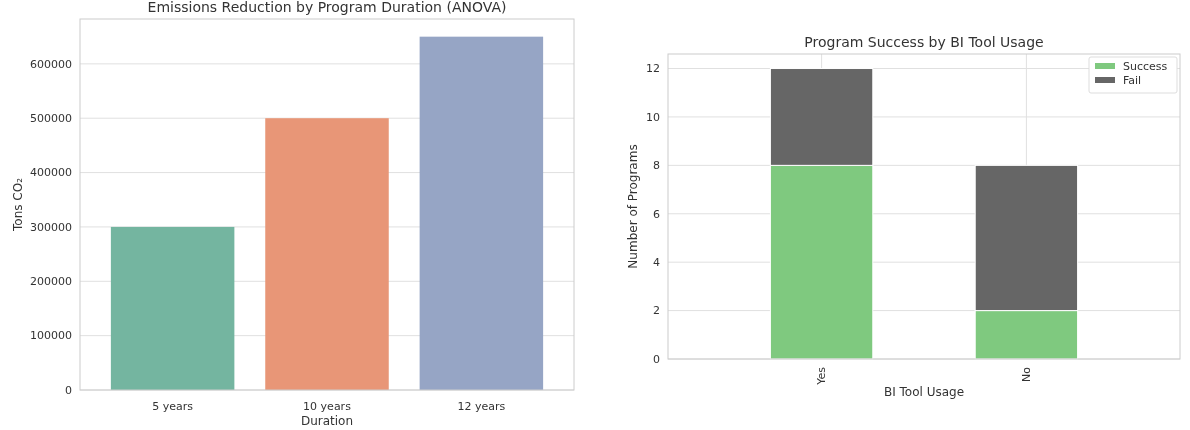  What do you see at coordinates (1132, 80) in the screenshot?
I see `legend-label: Fail` at bounding box center [1132, 80].